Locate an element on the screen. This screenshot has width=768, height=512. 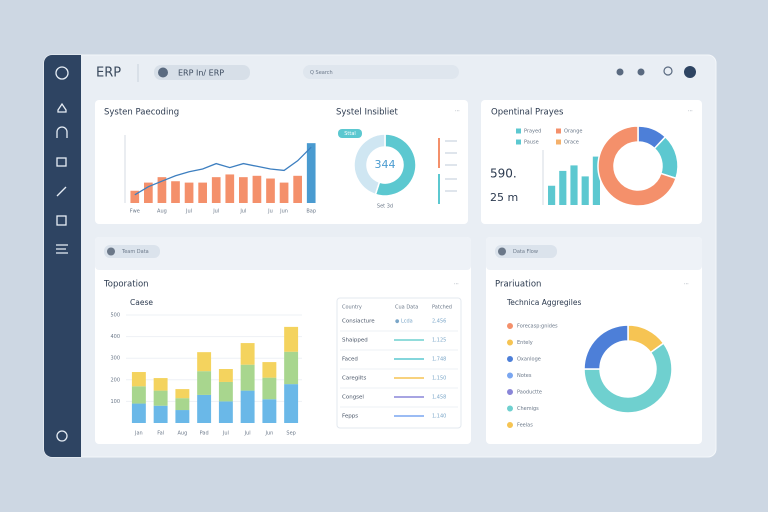
panel-title: Toporation is located at coordinates (126, 285).